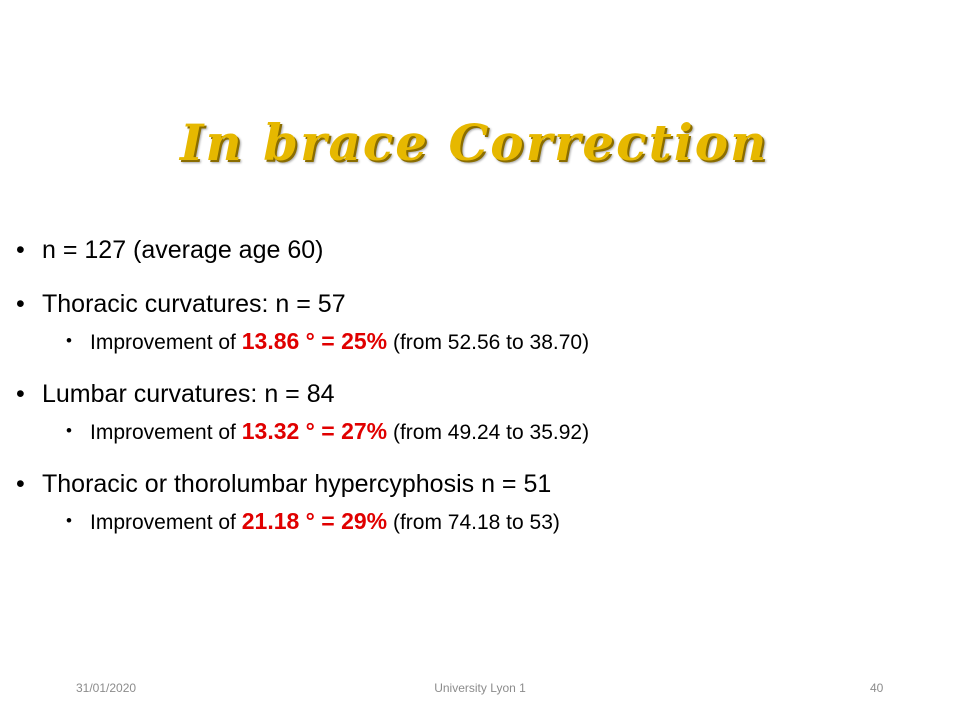 The image size is (960, 720). What do you see at coordinates (480, 304) in the screenshot?
I see `bullet-item-thoracic: • Thoracic curvatures: n = 57` at bounding box center [480, 304].